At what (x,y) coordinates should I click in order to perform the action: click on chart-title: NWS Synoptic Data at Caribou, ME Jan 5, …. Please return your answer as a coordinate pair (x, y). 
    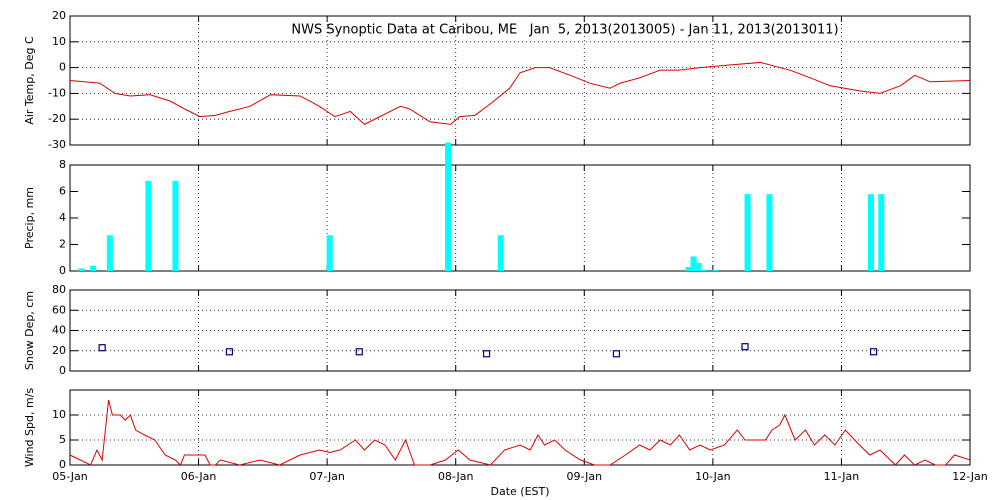
    Looking at the image, I should click on (564, 30).